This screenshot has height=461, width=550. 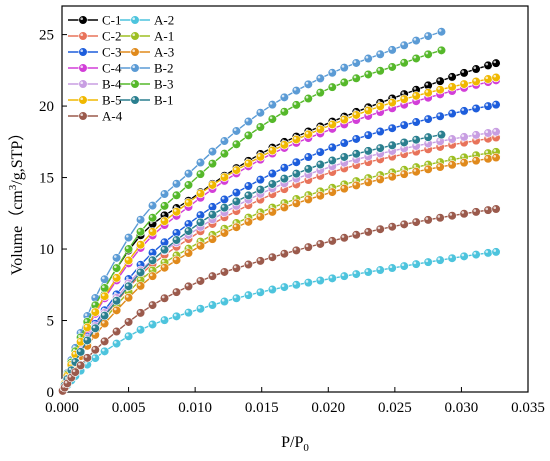 What do you see at coordinates (147, 20) in the screenshot?
I see `legend-item-a-2: A-2` at bounding box center [147, 20].